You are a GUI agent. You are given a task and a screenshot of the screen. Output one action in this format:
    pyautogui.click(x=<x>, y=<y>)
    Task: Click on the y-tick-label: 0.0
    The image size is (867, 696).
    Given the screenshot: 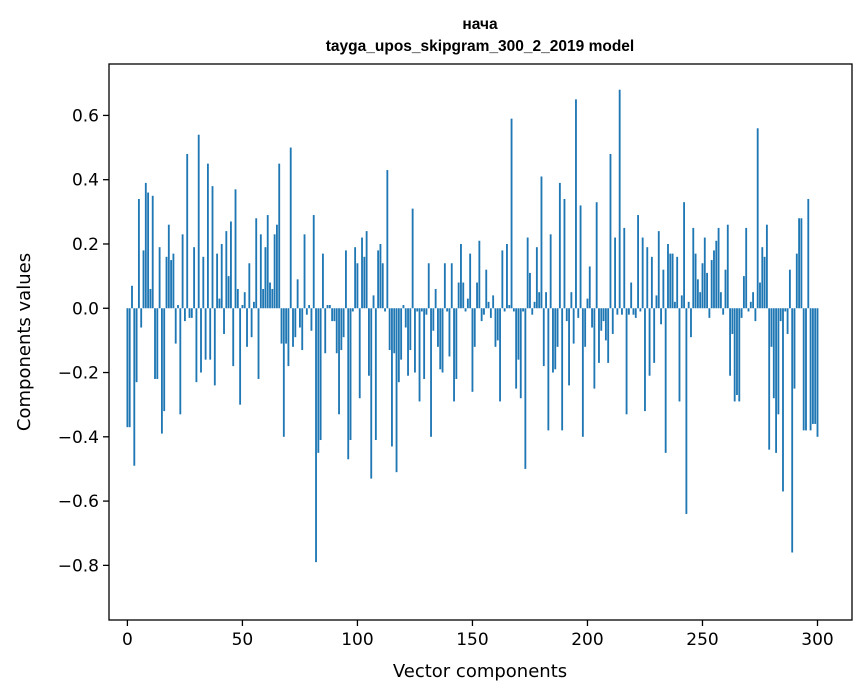 What is the action you would take?
    pyautogui.click(x=85, y=309)
    